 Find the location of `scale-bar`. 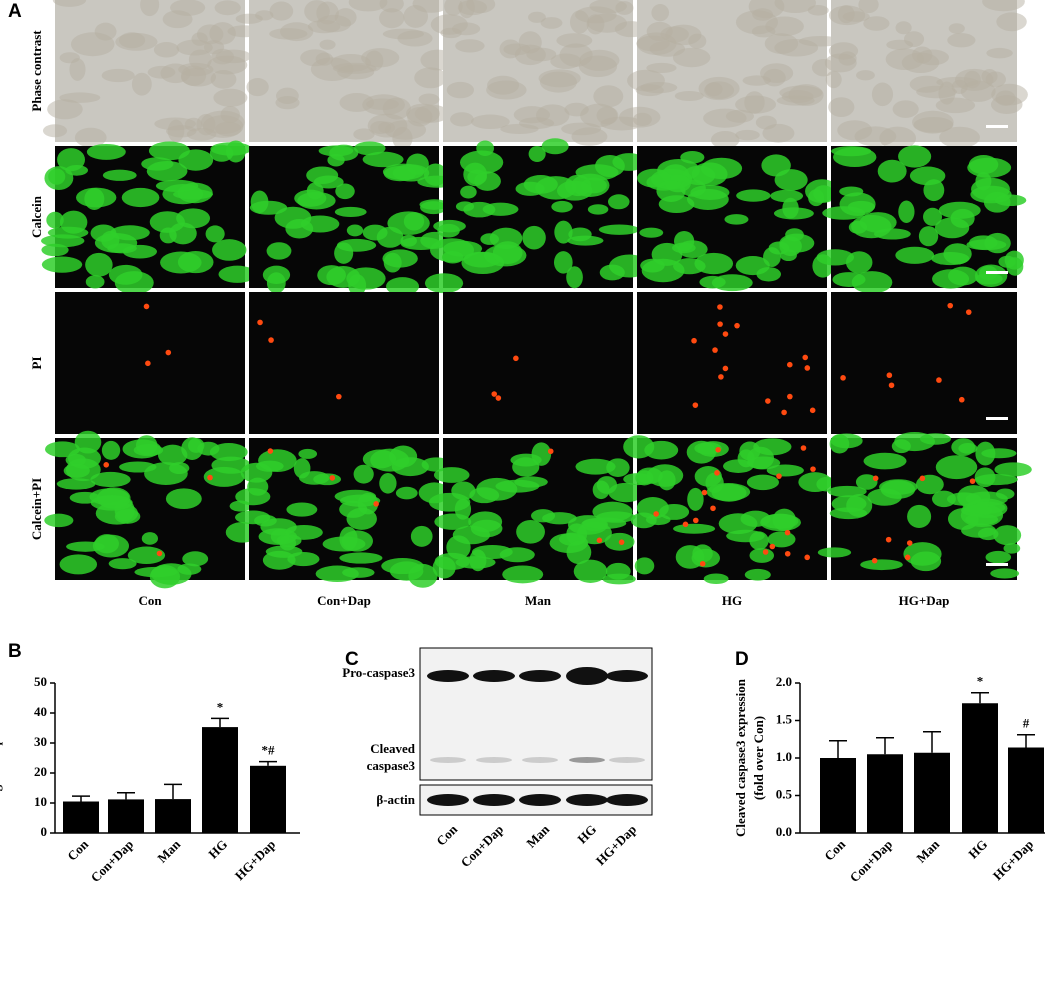

scale-bar is located at coordinates (997, 126).